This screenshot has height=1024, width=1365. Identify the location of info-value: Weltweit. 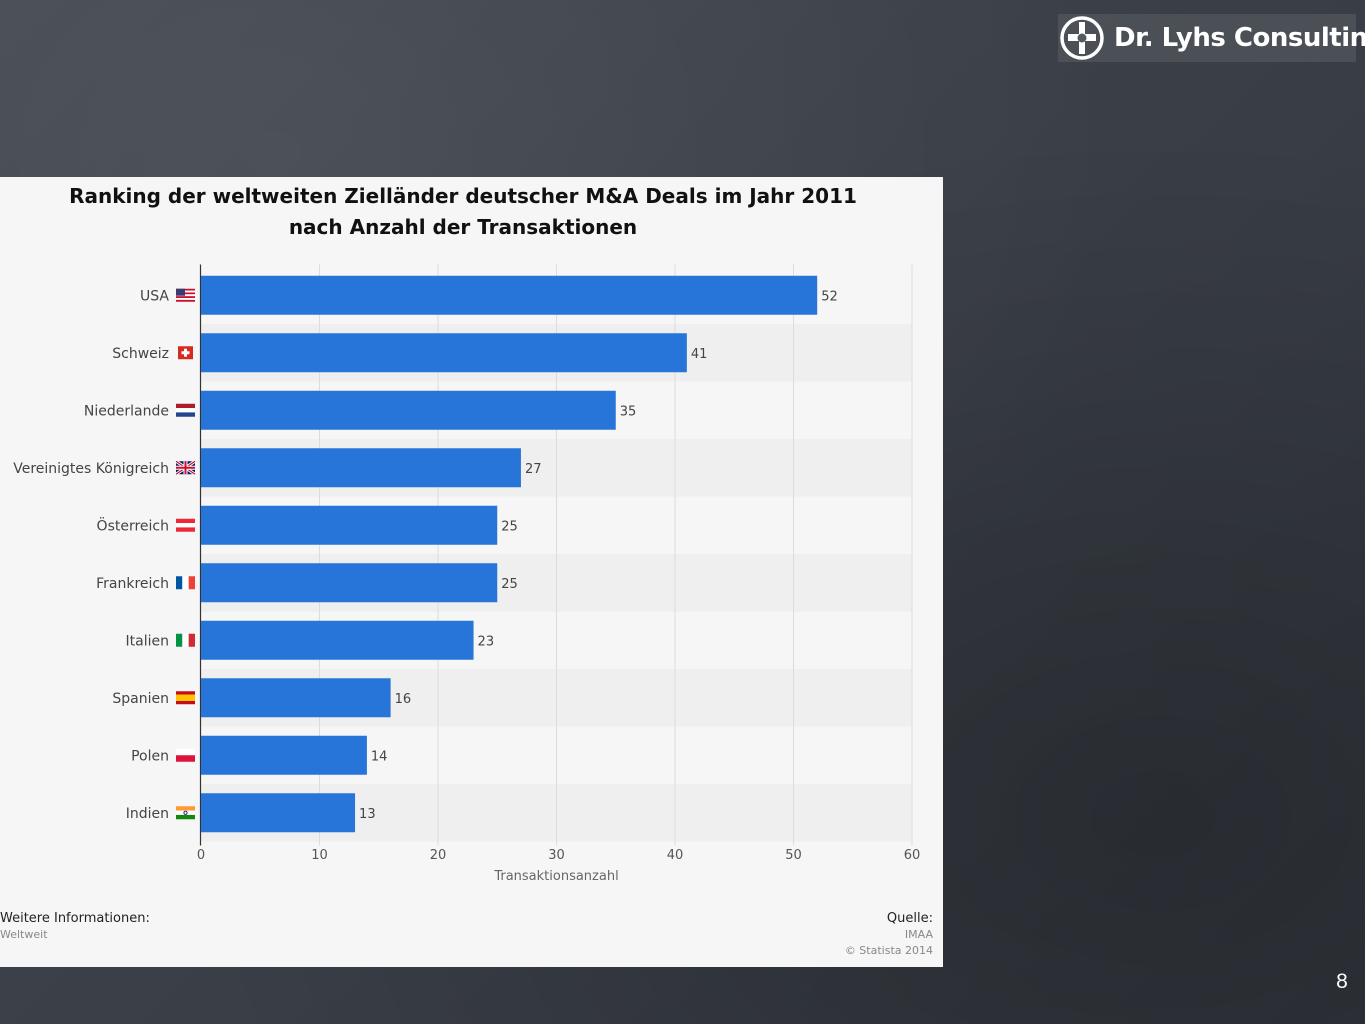
(24, 934).